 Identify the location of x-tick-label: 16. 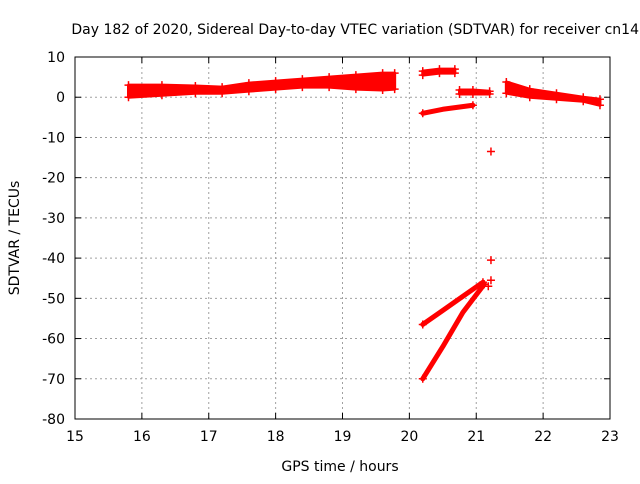
(142, 437).